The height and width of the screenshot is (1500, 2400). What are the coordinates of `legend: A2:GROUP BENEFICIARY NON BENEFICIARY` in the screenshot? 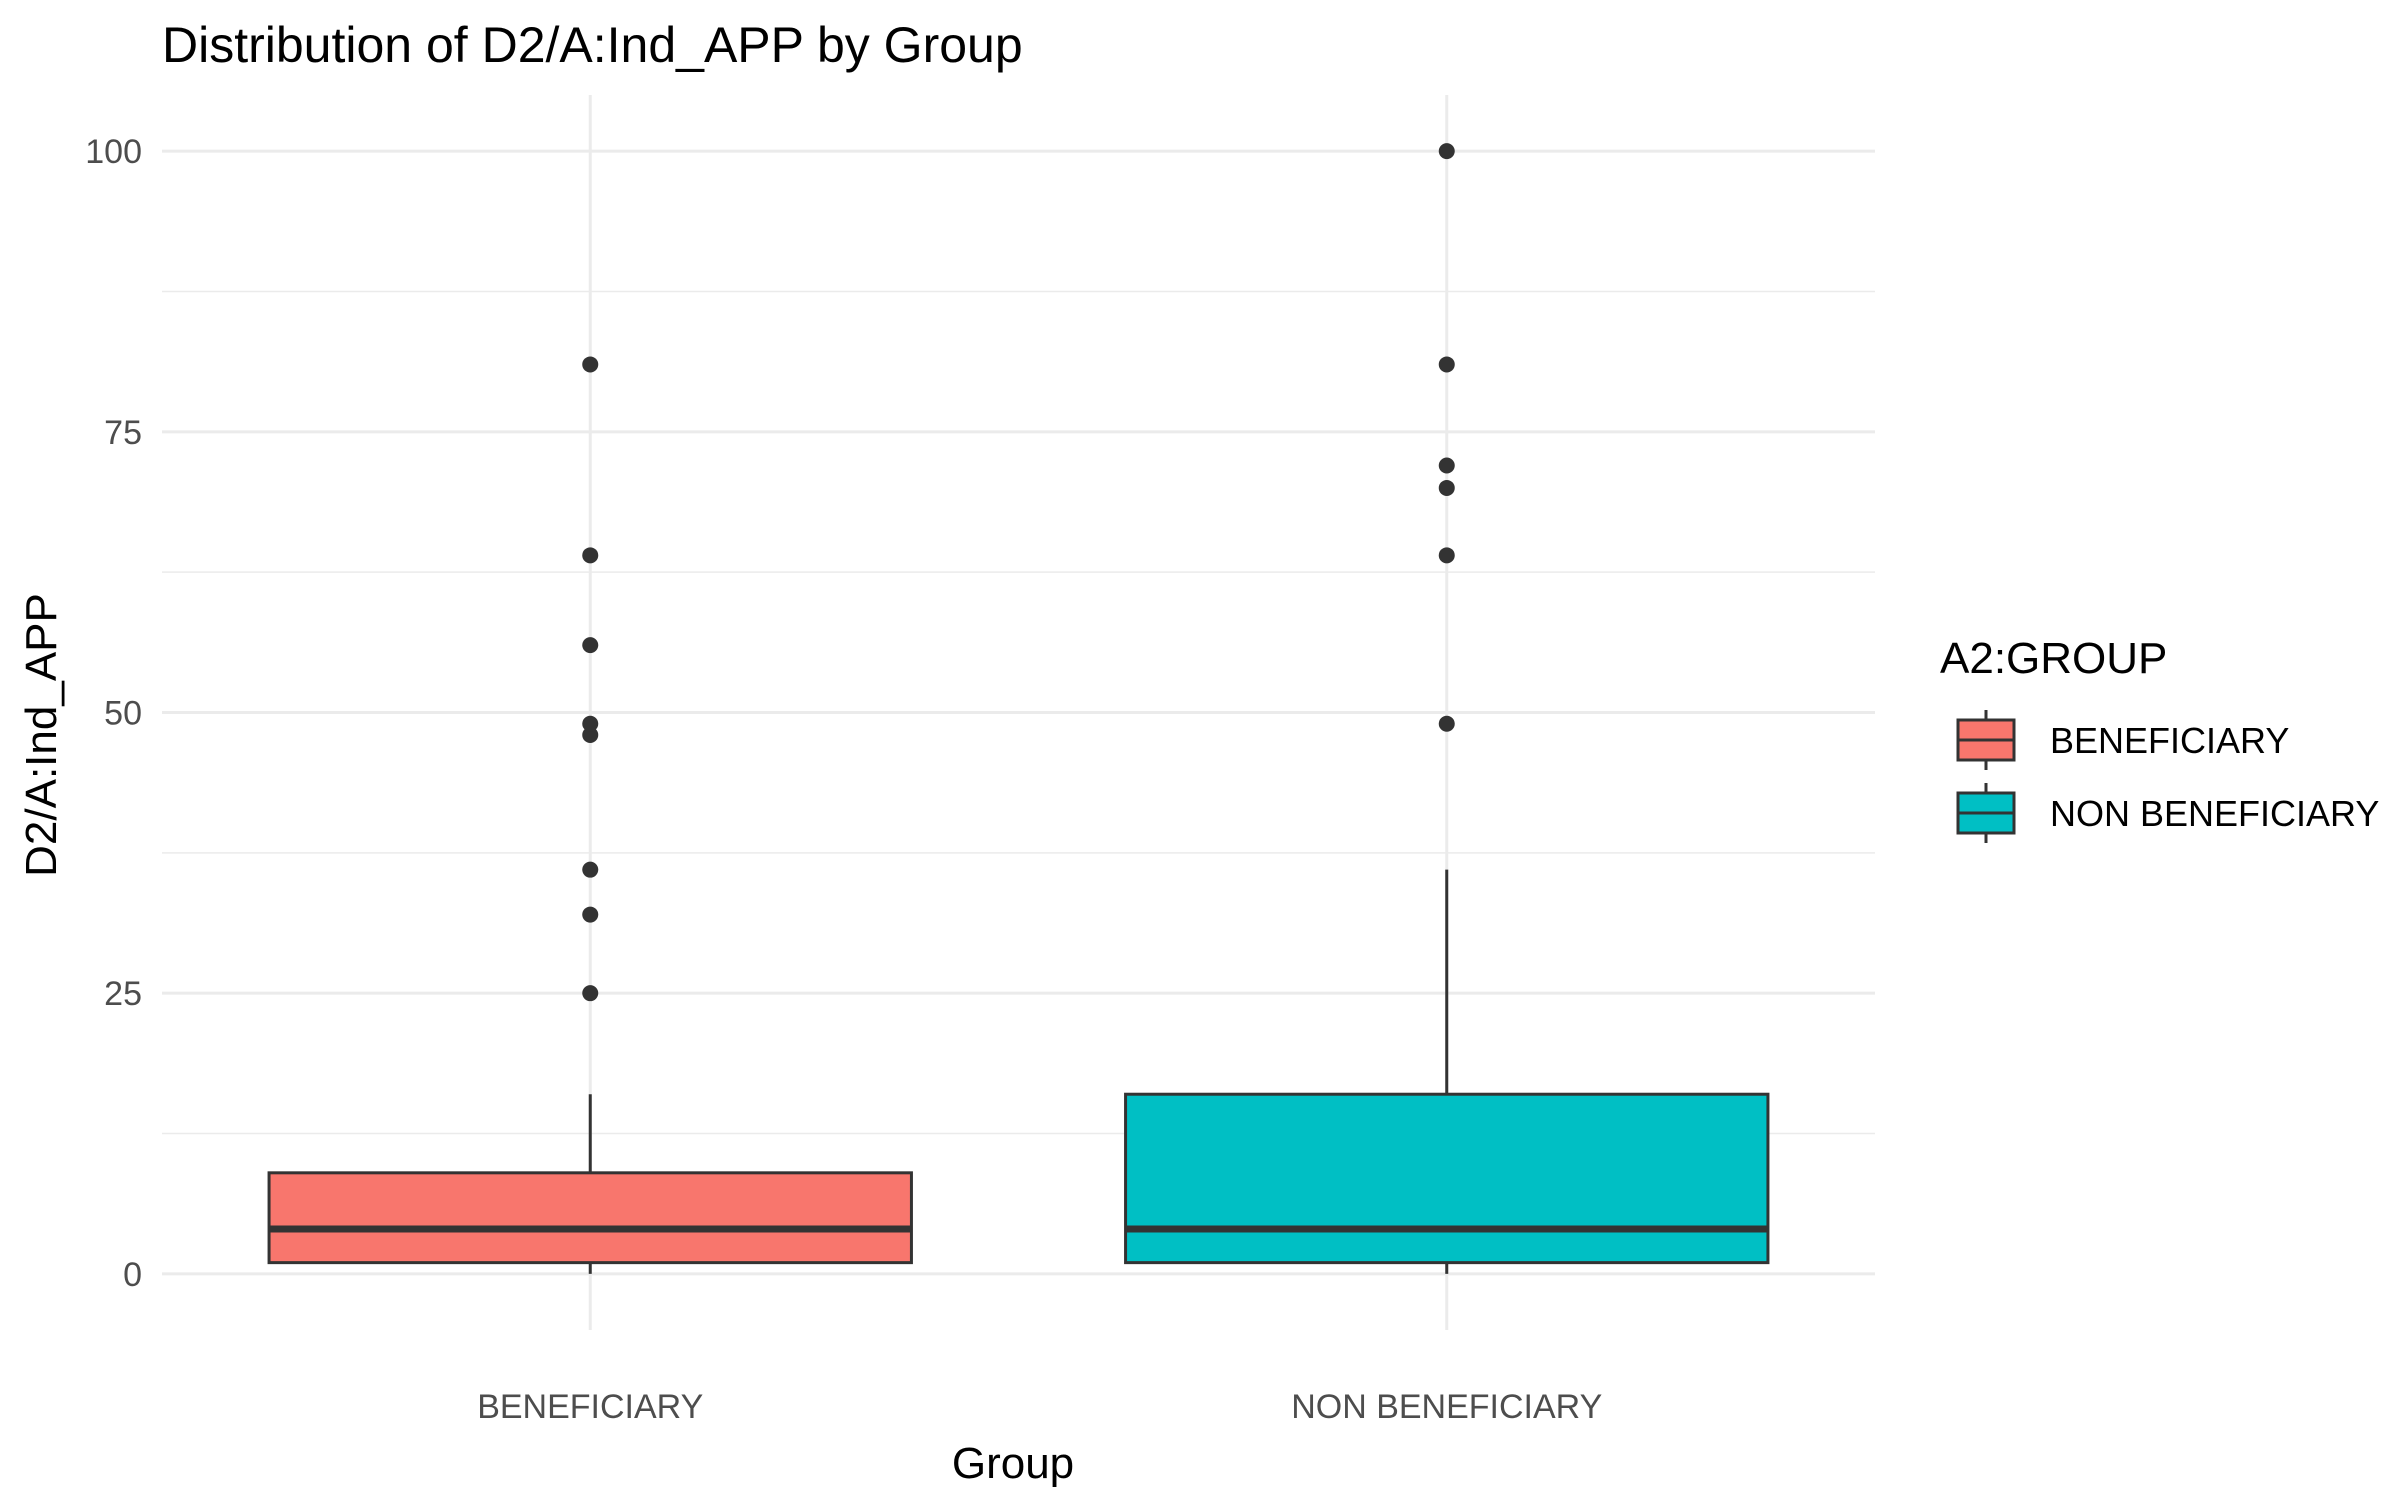 It's located at (2159, 738).